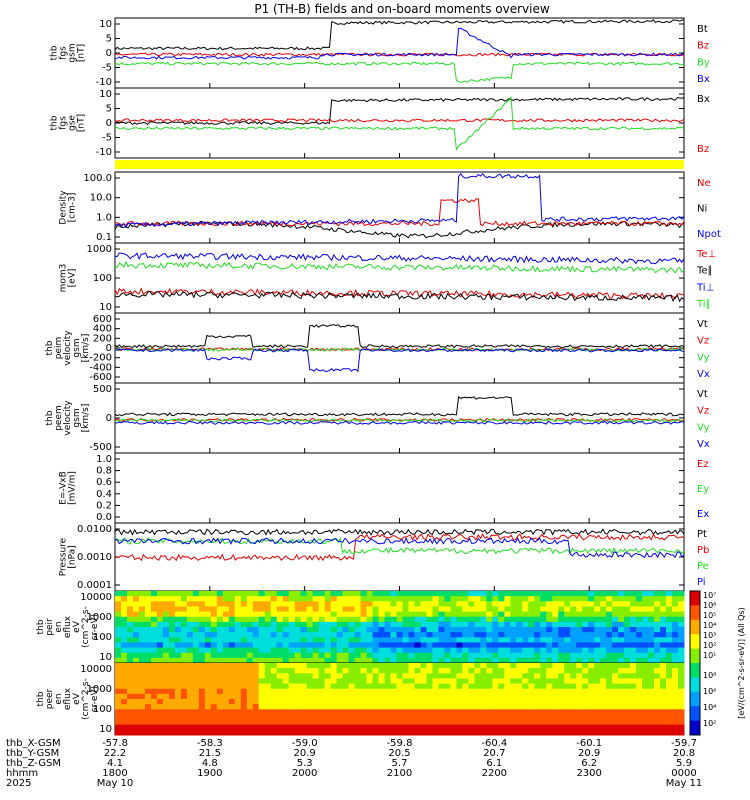 Image resolution: width=750 pixels, height=800 pixels. What do you see at coordinates (82, 123) in the screenshot?
I see `y-axis-label-line: [nT]` at bounding box center [82, 123].